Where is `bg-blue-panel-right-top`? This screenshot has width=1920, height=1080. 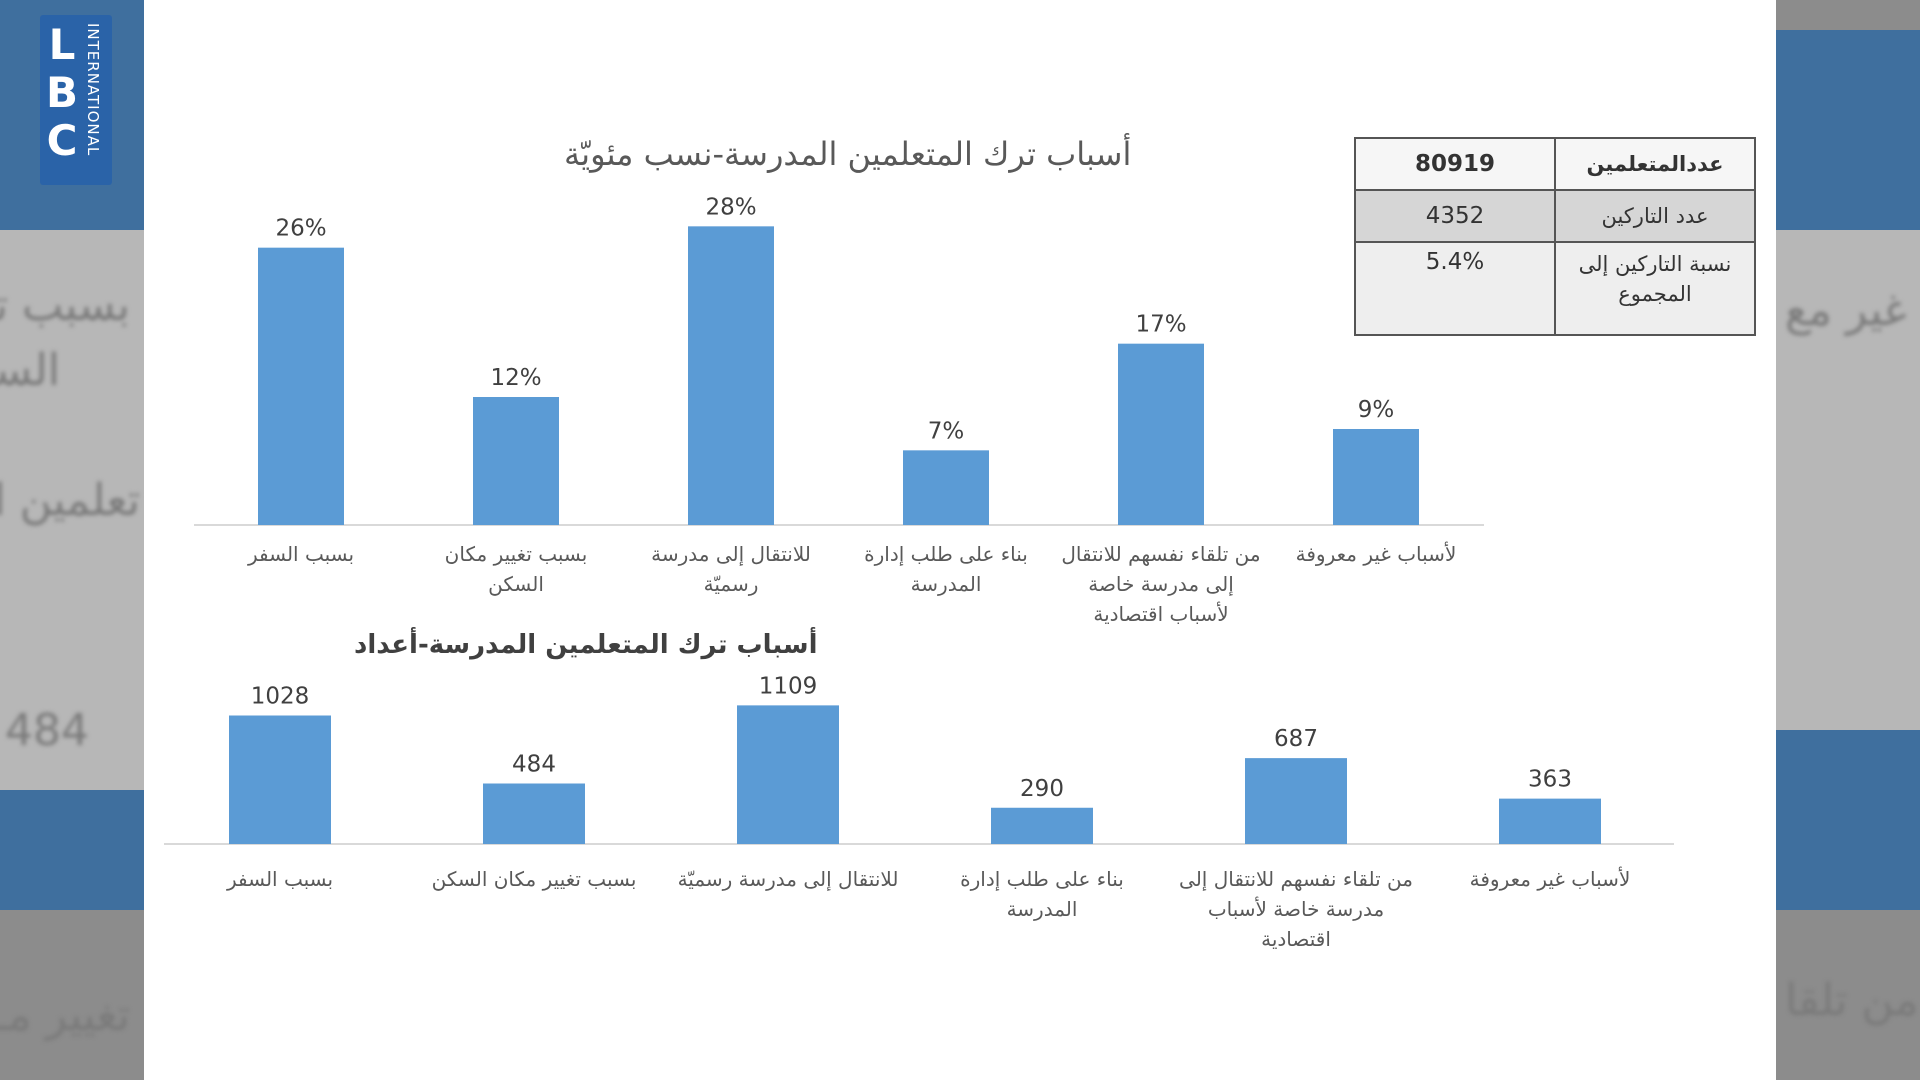 bg-blue-panel-right-top is located at coordinates (1848, 130).